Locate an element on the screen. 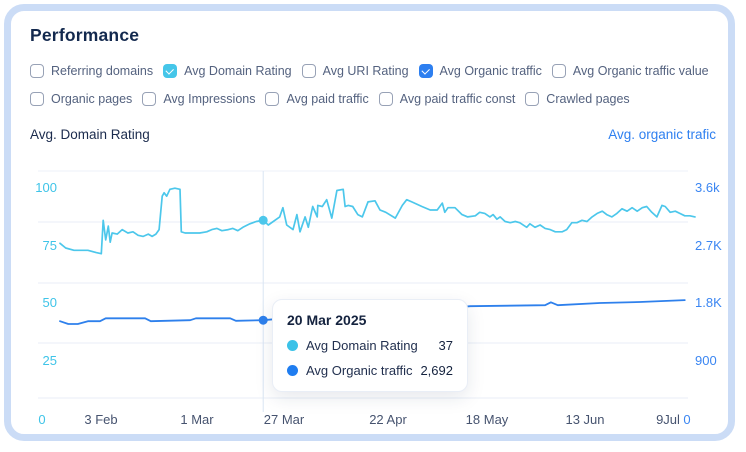  checkbox-avg-organic-traffic-value: Avg Organic traffic value is located at coordinates (630, 71).